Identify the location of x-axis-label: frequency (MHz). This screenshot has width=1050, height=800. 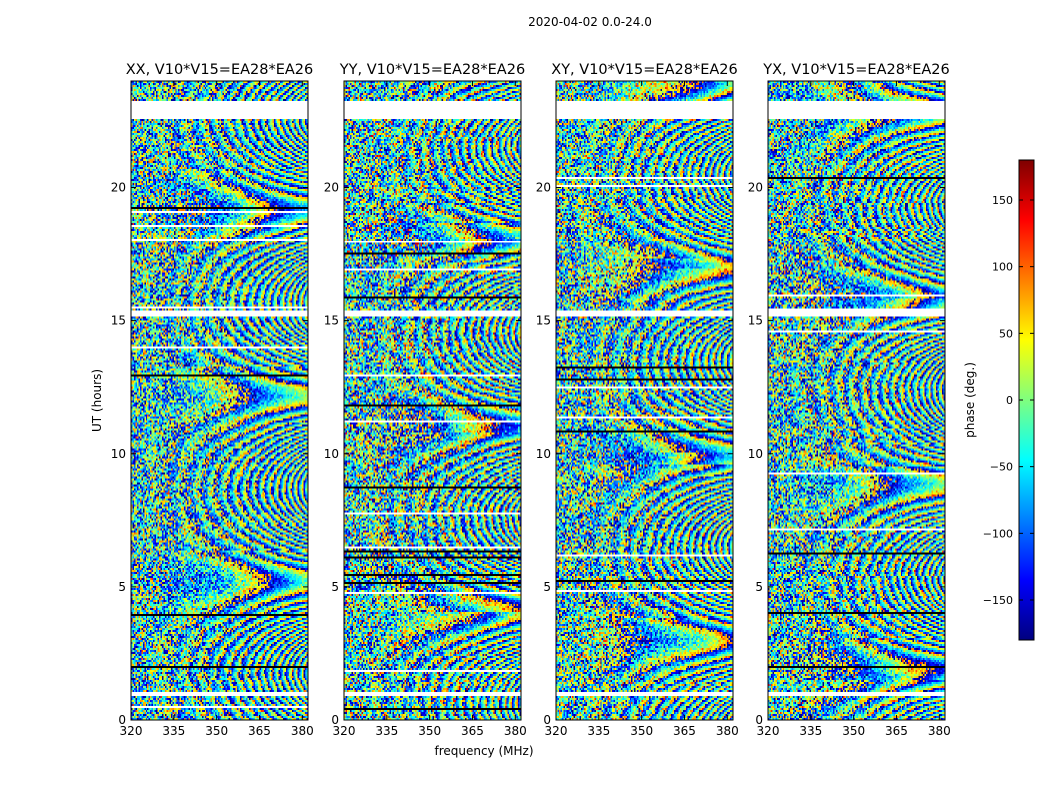
(483, 751).